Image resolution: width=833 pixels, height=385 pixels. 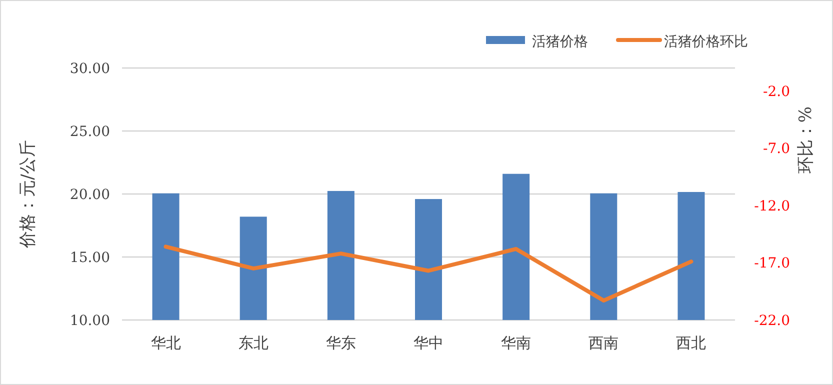 What do you see at coordinates (691, 343) in the screenshot?
I see `x-tick-label: 西北` at bounding box center [691, 343].